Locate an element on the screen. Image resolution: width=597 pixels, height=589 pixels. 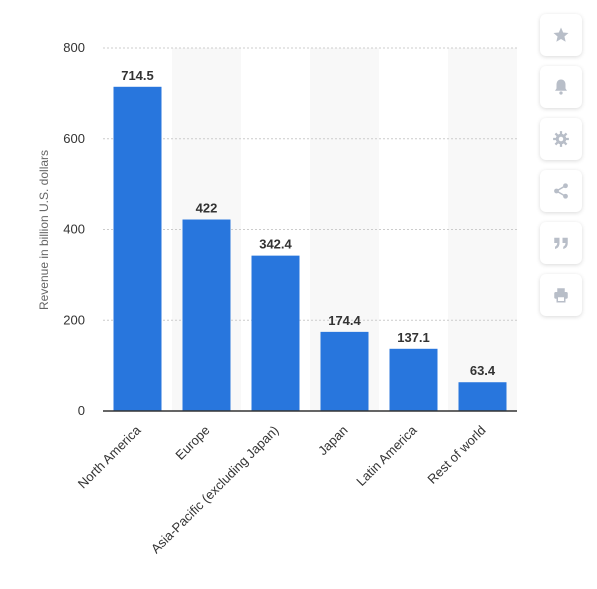
y-axis-title: Revenue in billion U.S. dollars is located at coordinates (44, 230).